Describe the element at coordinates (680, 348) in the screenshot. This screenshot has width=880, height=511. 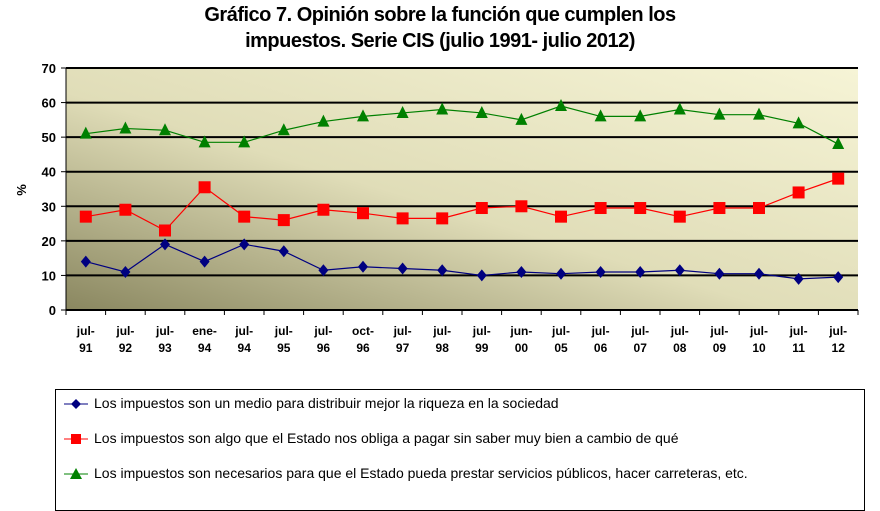
I see `x-tick-label: 08` at that location.